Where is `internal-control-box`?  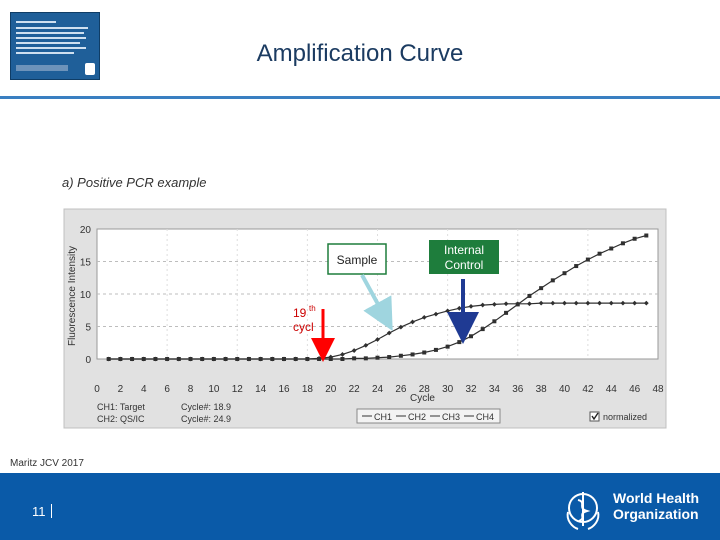
internal-control-box is located at coordinates (464, 257).